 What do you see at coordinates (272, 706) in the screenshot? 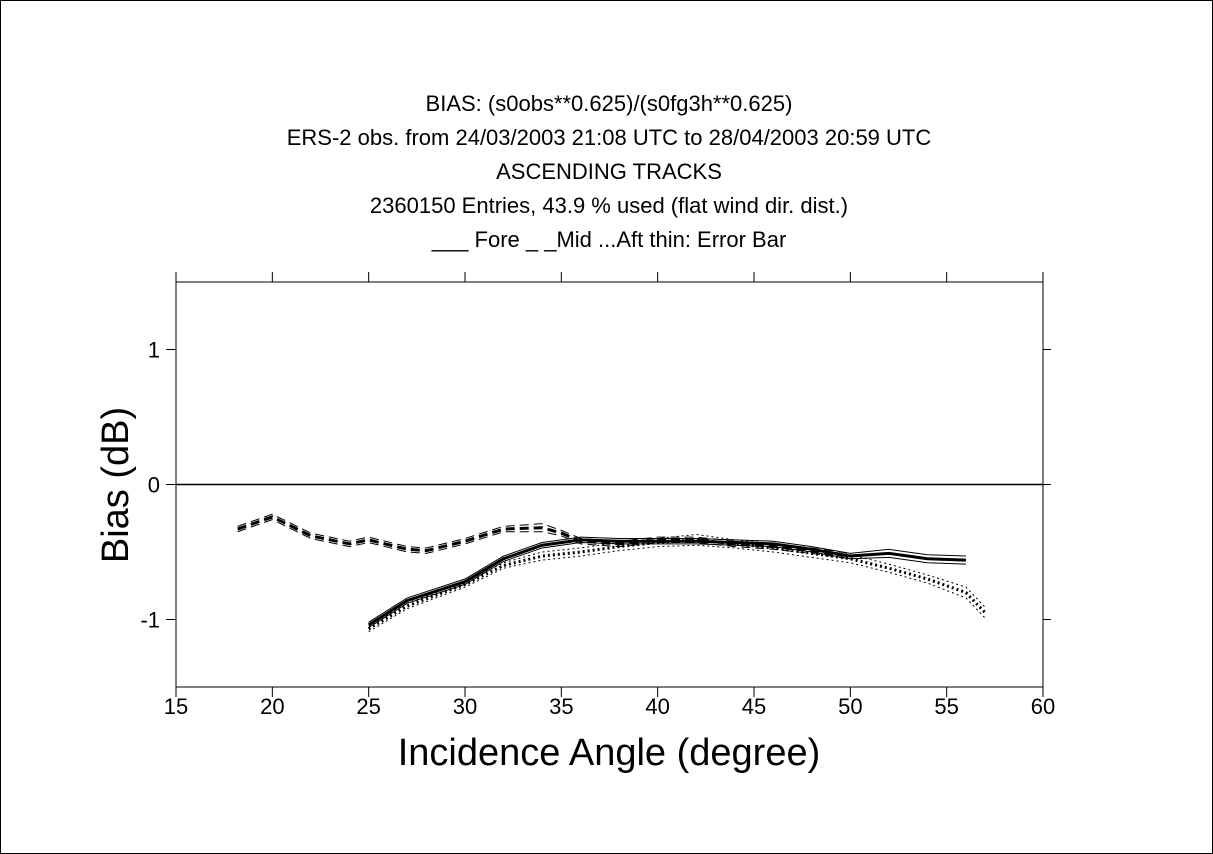
I see `x-tick-label: 20` at bounding box center [272, 706].